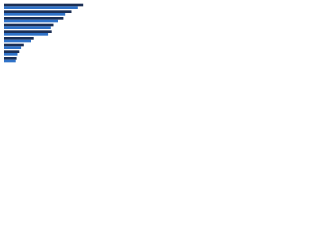 The image size is (320, 240). What do you see at coordinates (50, 35) in the screenshot?
I see `chart` at bounding box center [50, 35].